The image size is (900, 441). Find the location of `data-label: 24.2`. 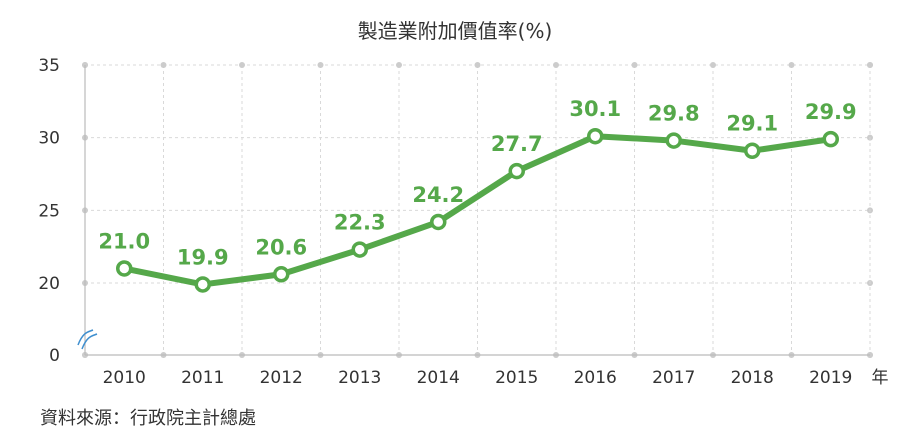

data-label: 24.2 is located at coordinates (438, 195).